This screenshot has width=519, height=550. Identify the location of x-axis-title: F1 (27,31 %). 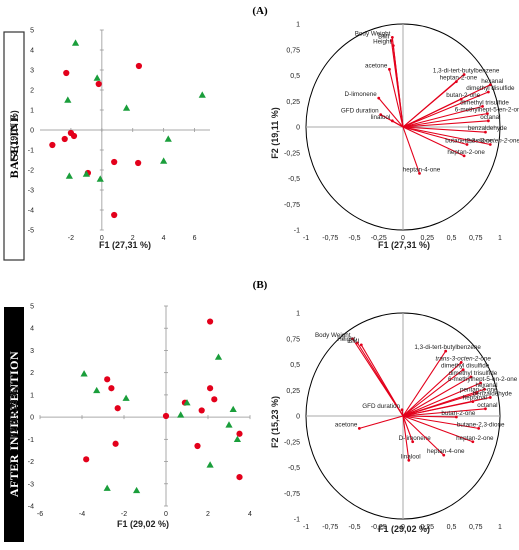
(404, 245).